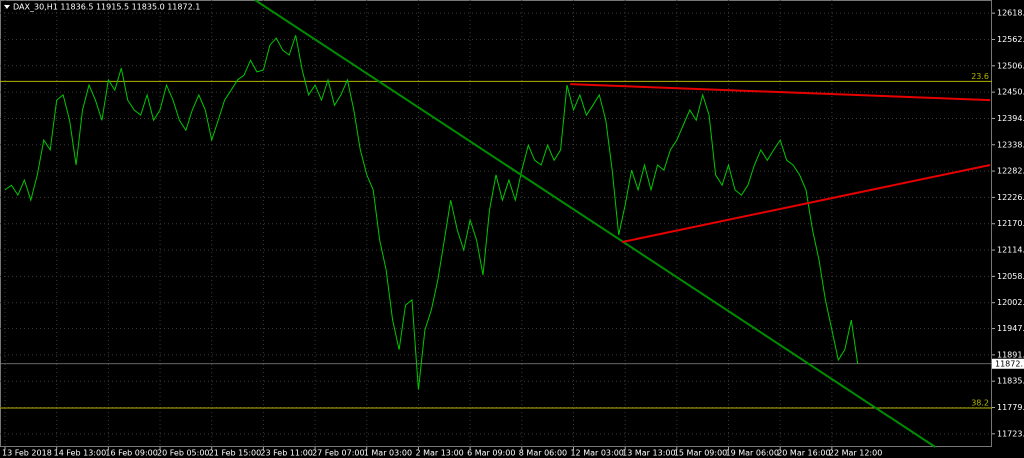 Image resolution: width=1024 pixels, height=458 pixels. I want to click on x-tick-label: 12 Mar 03:00, so click(596, 453).